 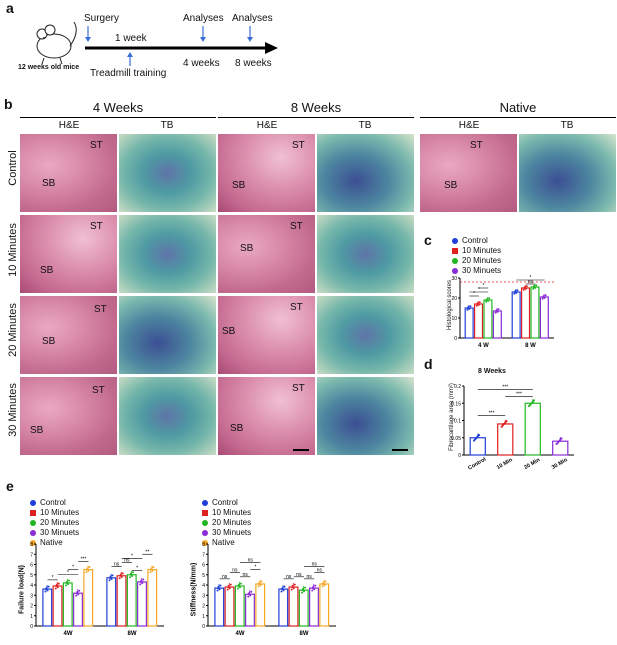 I want to click on sig-label: ***, so click(x=492, y=413).